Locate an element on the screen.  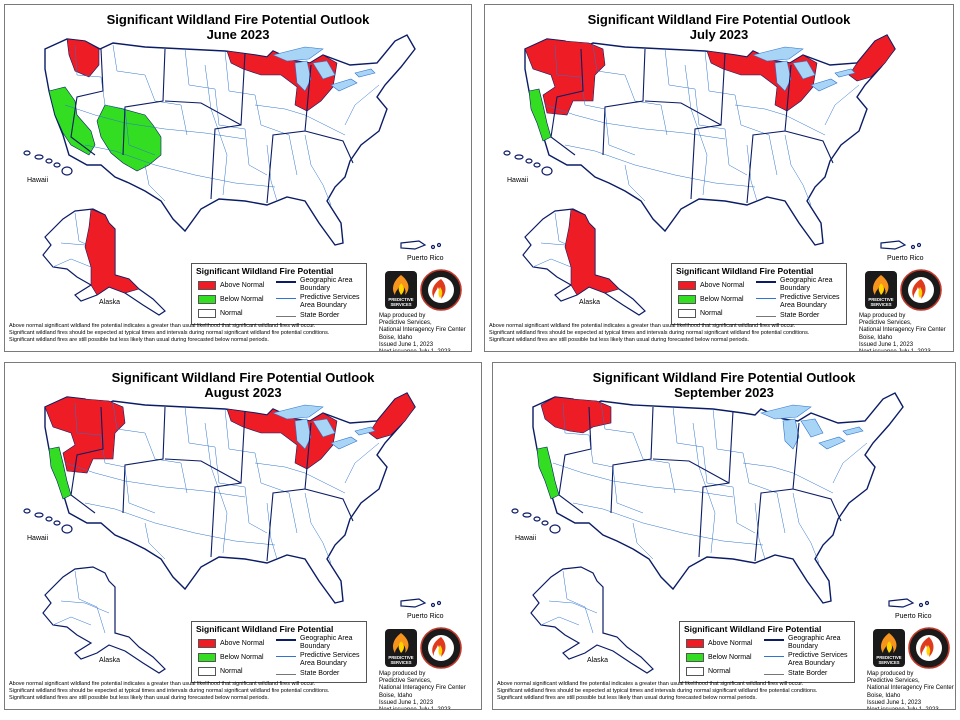
agency-logos: PREDICTIVE SERVICES is located at coordinates (911, 648).